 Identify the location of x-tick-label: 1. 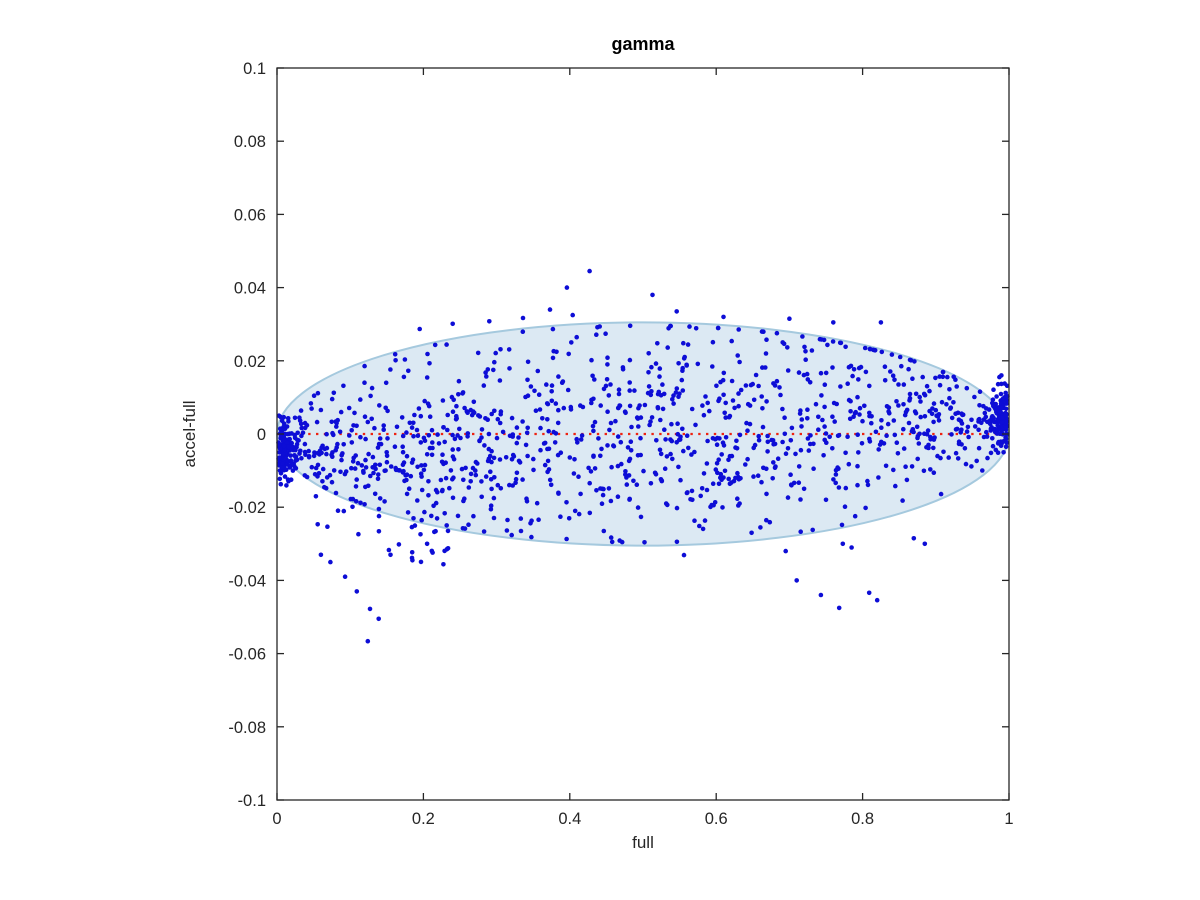
(1008, 819).